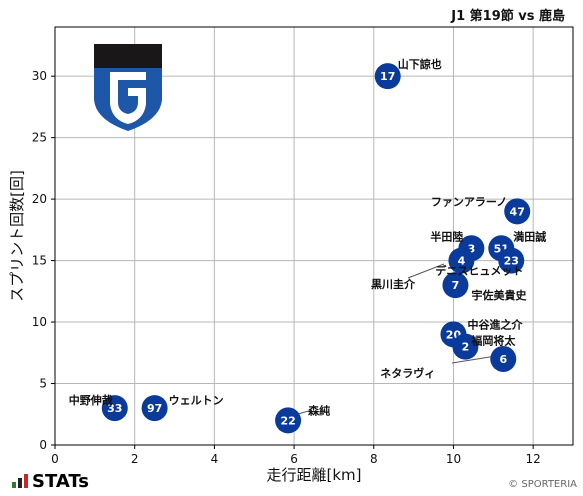  Describe the element at coordinates (294, 459) in the screenshot. I see `x-tick-label: 6` at that location.